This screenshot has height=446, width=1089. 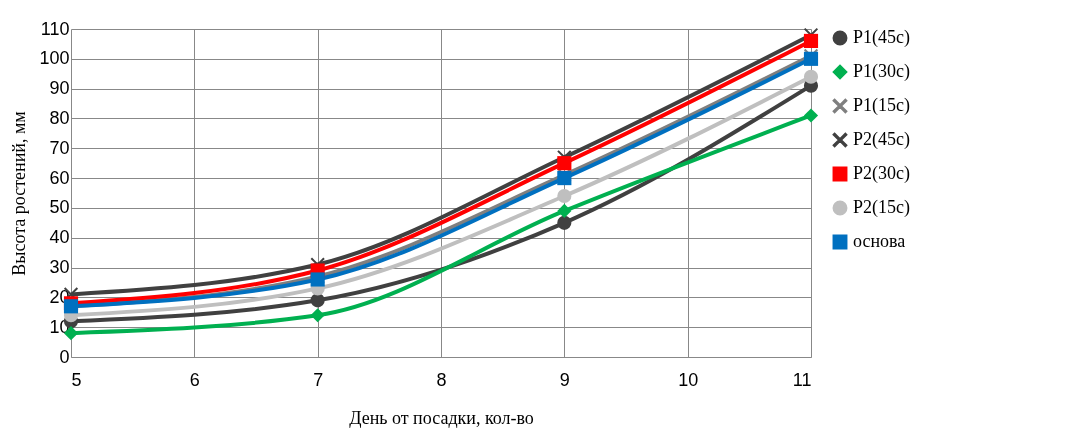 What do you see at coordinates (59, 88) in the screenshot?
I see `y-tick-label: 90` at bounding box center [59, 88].